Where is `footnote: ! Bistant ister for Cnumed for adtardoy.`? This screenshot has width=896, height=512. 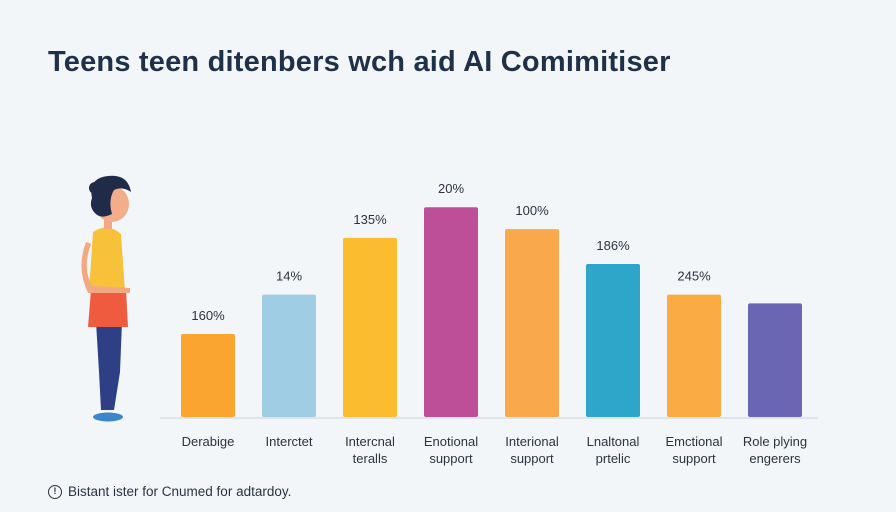 footnote: ! Bistant ister for Cnumed for adtardoy. is located at coordinates (169, 491).